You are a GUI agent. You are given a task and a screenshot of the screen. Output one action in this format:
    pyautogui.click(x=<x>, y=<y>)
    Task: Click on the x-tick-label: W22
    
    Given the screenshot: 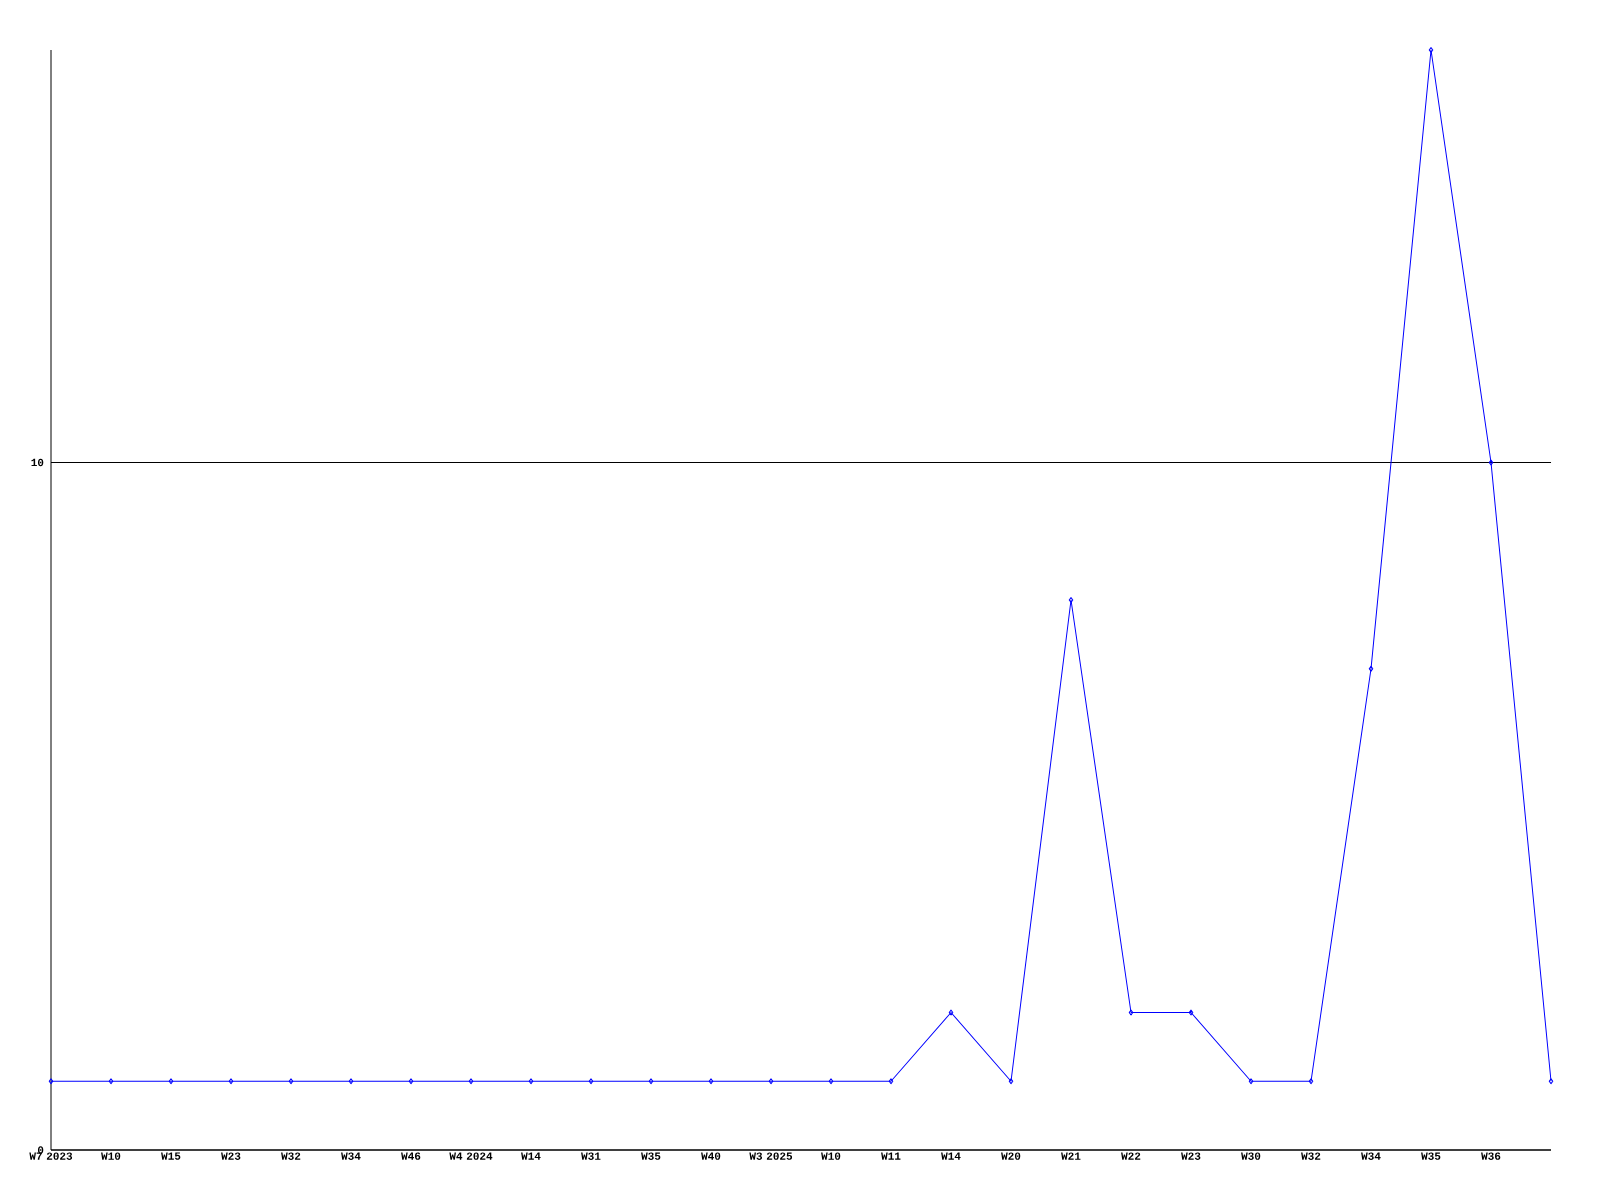 What is the action you would take?
    pyautogui.click(x=1131, y=1156)
    